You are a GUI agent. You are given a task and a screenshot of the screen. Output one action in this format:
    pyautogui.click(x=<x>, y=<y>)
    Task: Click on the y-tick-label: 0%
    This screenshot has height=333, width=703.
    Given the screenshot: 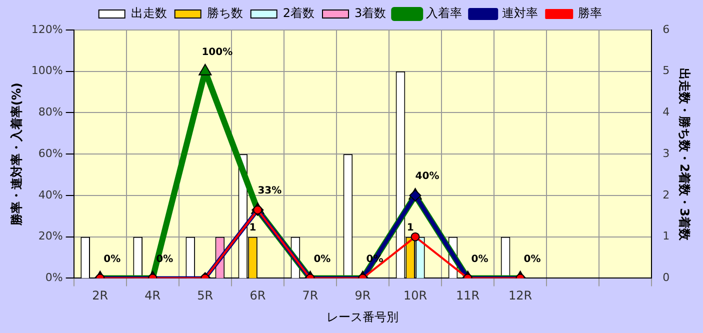 What is the action you would take?
    pyautogui.click(x=54, y=277)
    